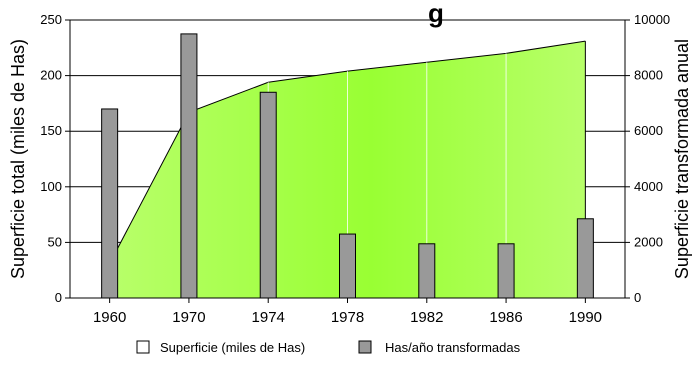 Image resolution: width=695 pixels, height=381 pixels. I want to click on legend-swatch-bar, so click(365, 347).